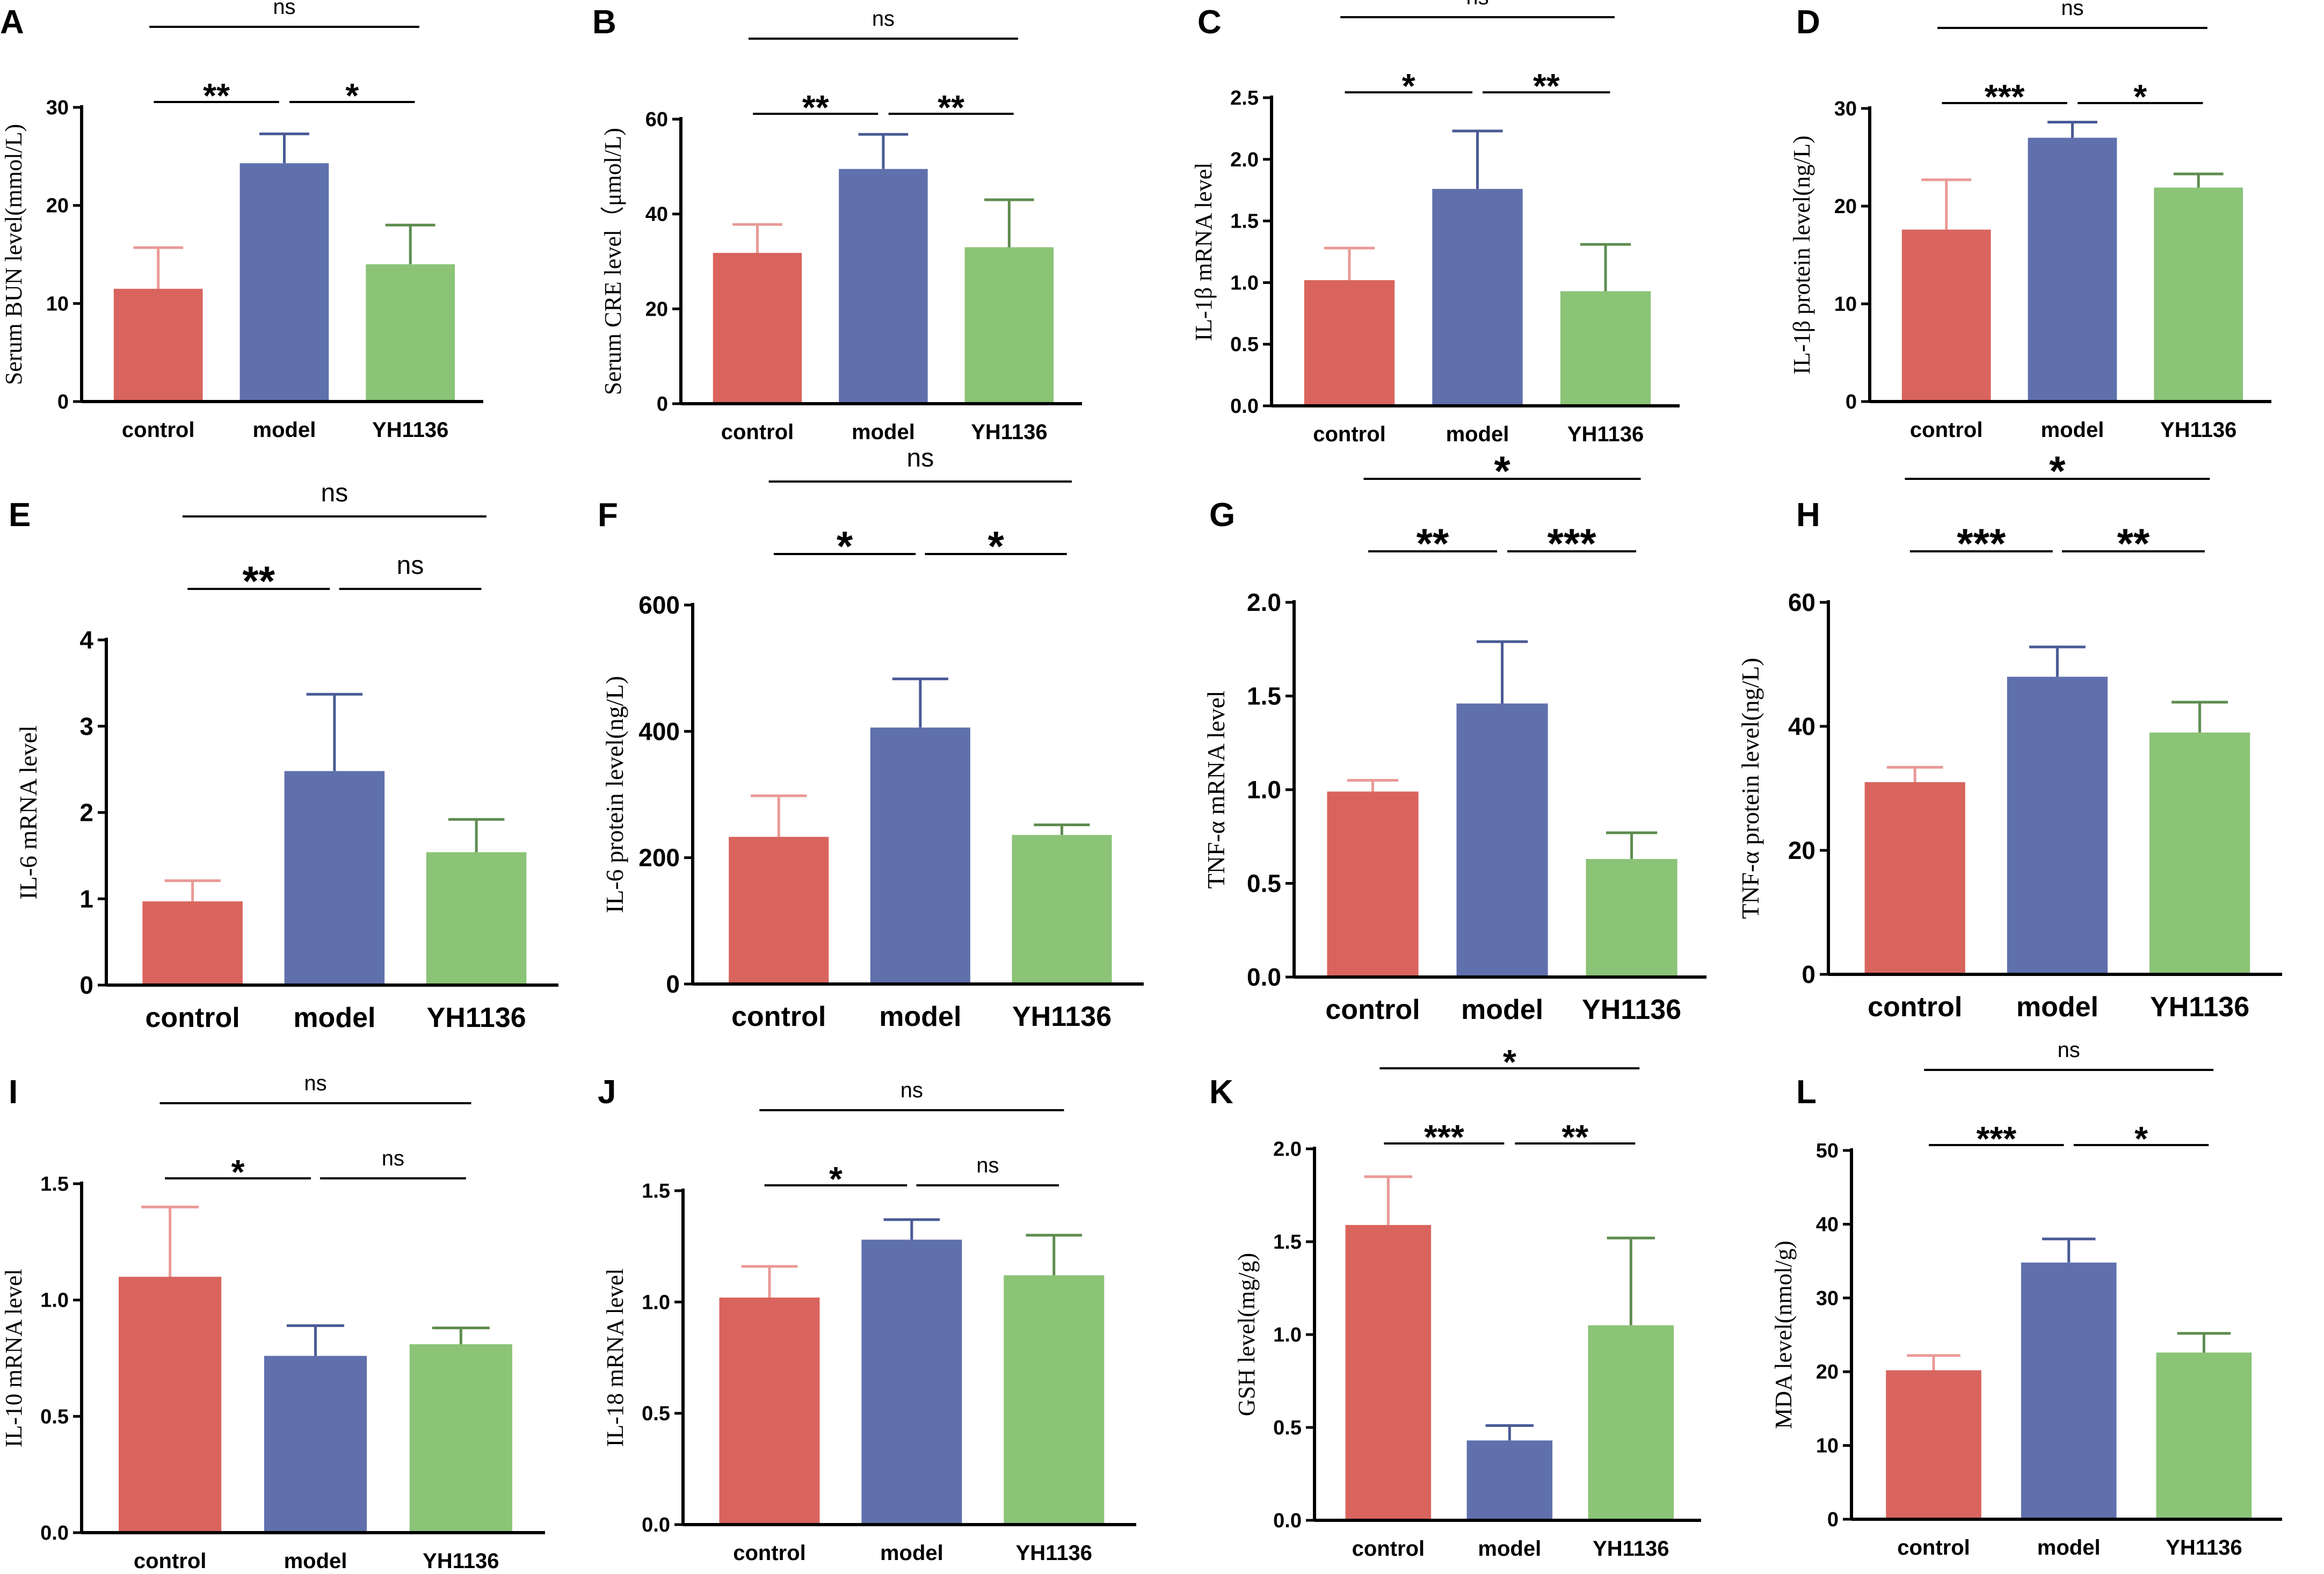 The height and width of the screenshot is (1574, 2324). I want to click on panel-h-bar-yh1136, so click(2200, 853).